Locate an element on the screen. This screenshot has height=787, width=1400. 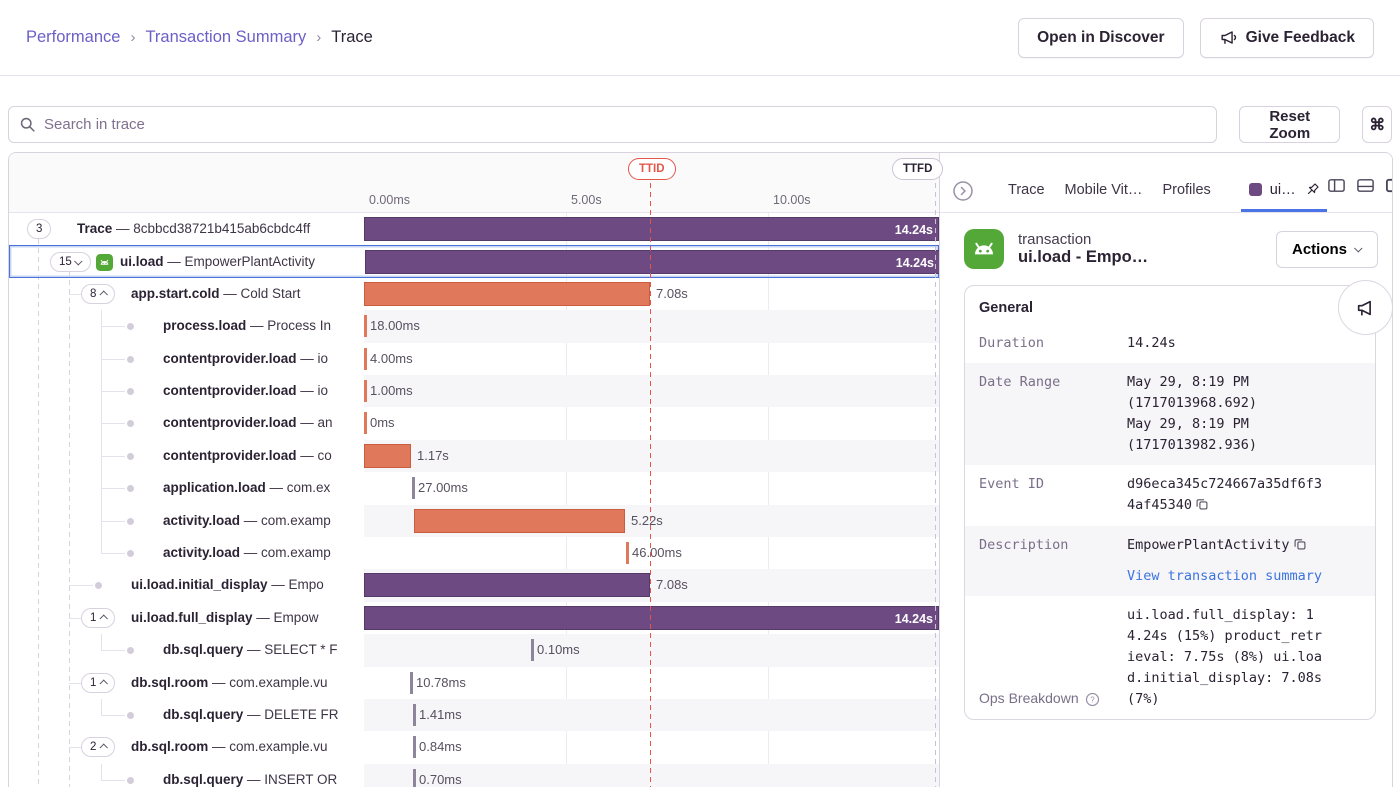
child-count-badge: 3 is located at coordinates (39, 229).